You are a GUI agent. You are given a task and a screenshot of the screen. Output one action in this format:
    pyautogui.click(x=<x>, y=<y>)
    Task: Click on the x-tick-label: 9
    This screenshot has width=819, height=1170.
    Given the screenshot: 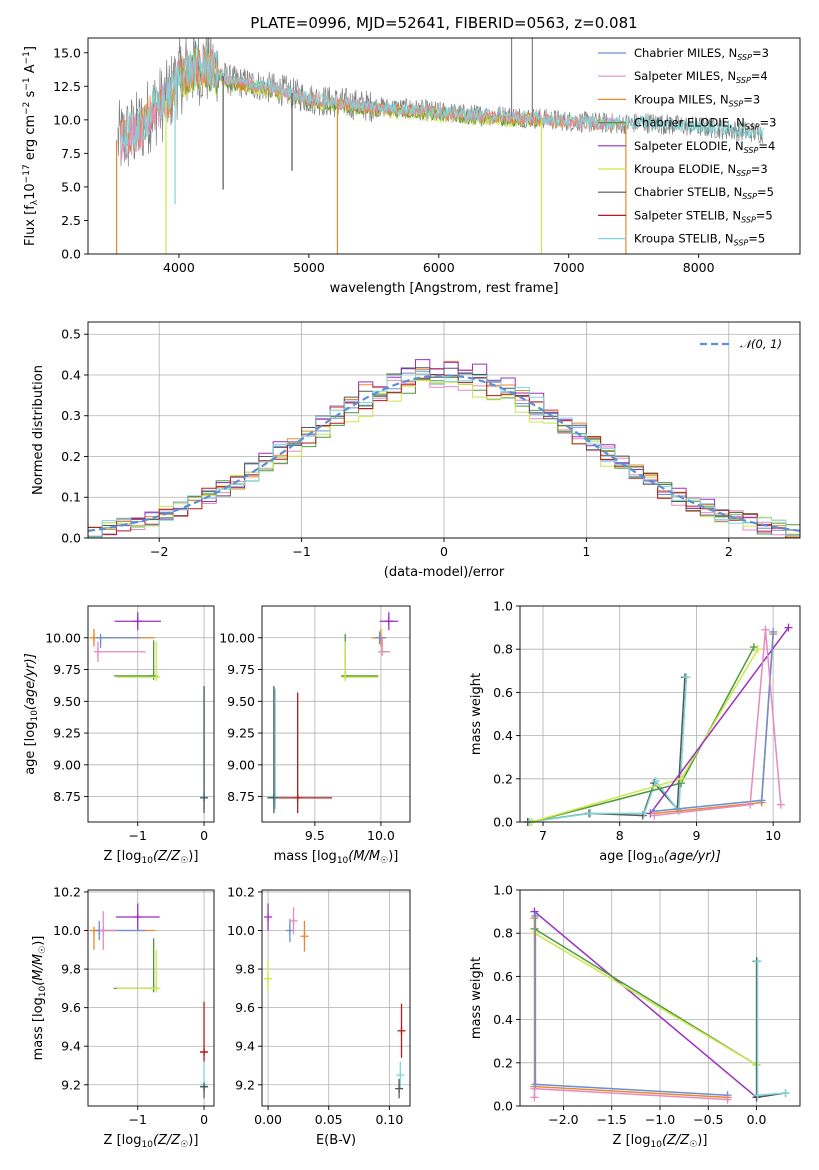 What is the action you would take?
    pyautogui.click(x=696, y=835)
    